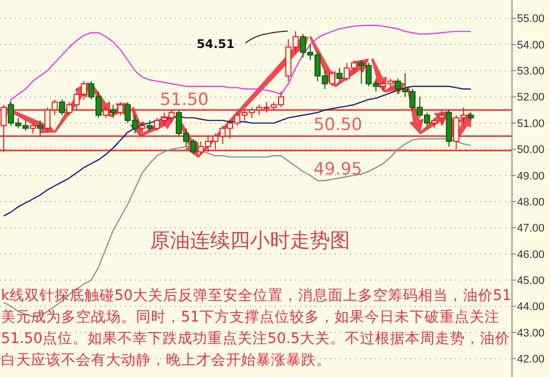 The image size is (550, 377). Describe the element at coordinates (531, 360) in the screenshot. I see `y-tick-label: 42.00` at that location.